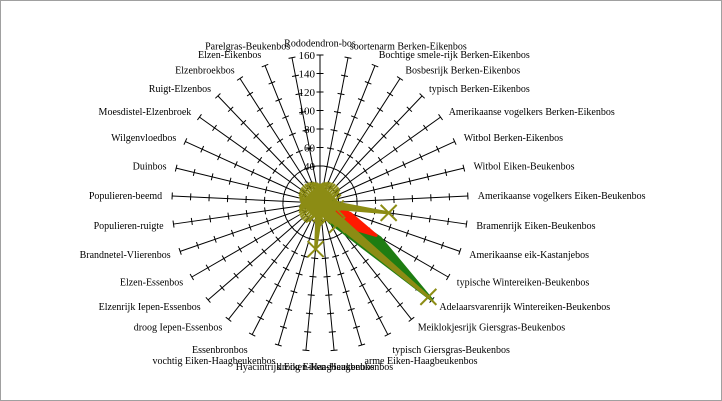 This screenshot has height=401, width=722. I want to click on category-label: Moesdistel-Elzenbroek, so click(145, 112).